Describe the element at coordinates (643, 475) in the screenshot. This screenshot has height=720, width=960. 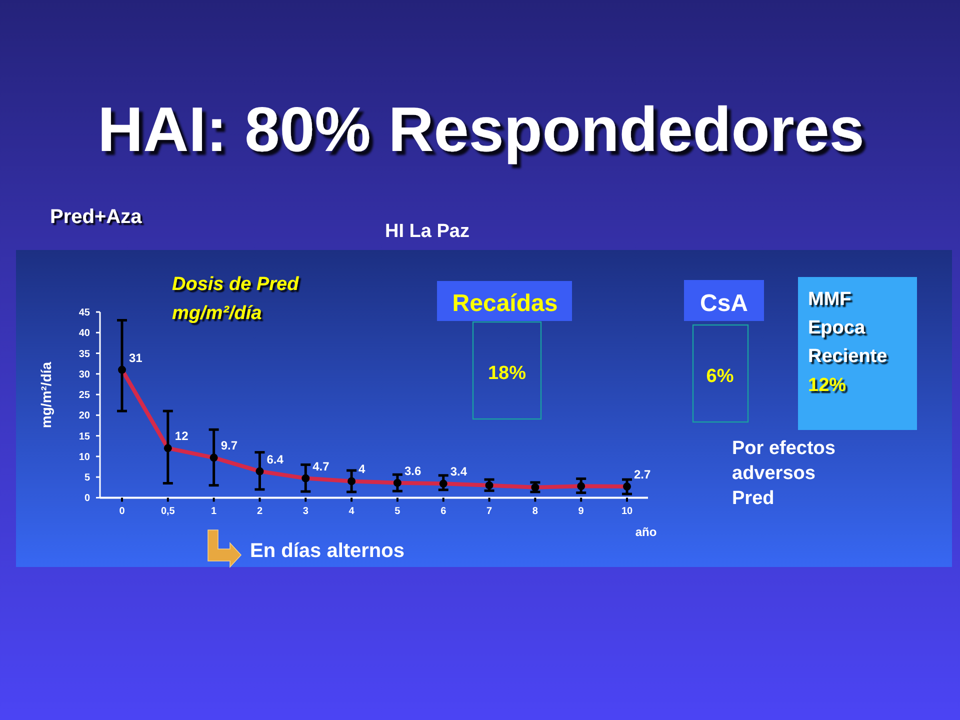
I see `data-label: 2.7` at that location.